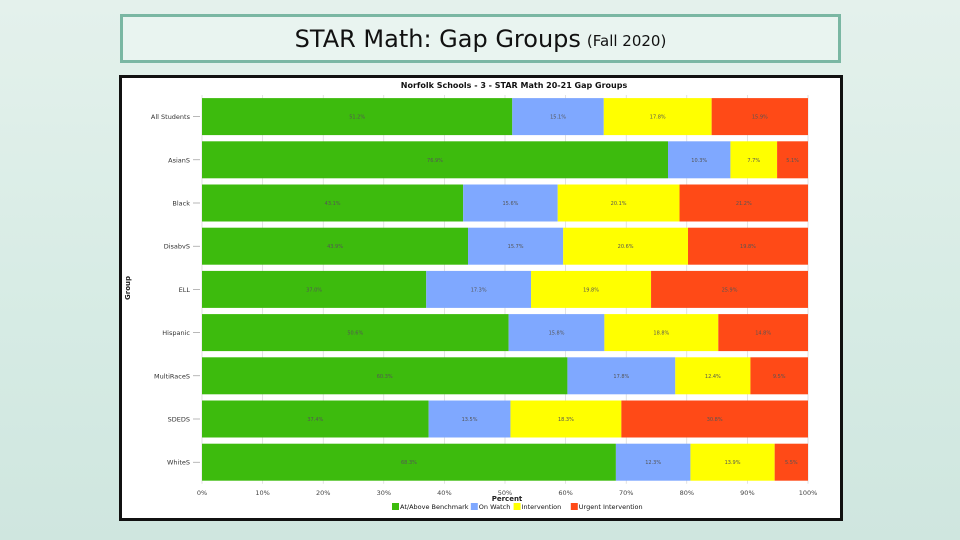 The height and width of the screenshot is (540, 960). I want to click on bar-value-label: 17.3%, so click(479, 290).